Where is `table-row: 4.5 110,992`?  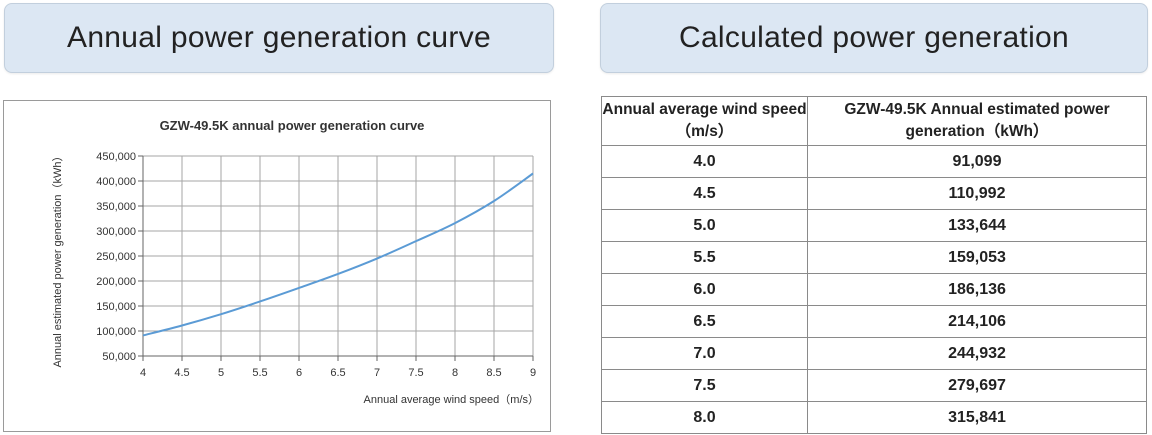 table-row: 4.5 110,992 is located at coordinates (874, 193).